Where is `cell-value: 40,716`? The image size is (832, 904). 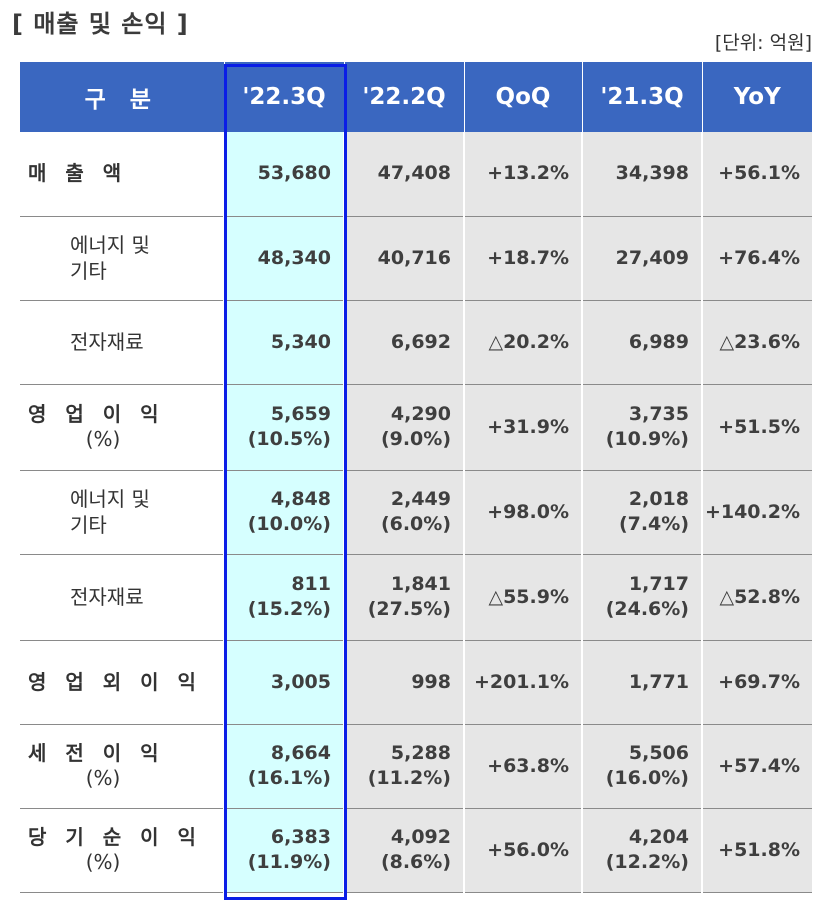
cell-value: 40,716 is located at coordinates (414, 257).